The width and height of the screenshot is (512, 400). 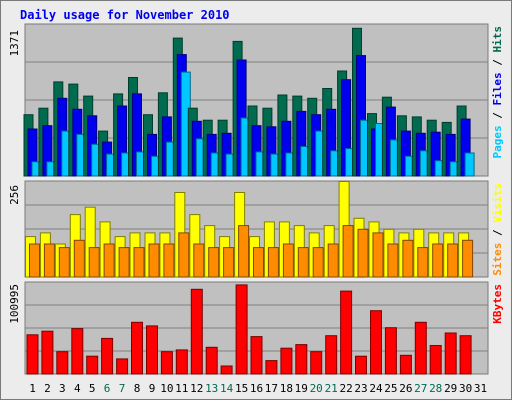 I want to click on x-tick-label-day-8: 8, so click(x=137, y=388).